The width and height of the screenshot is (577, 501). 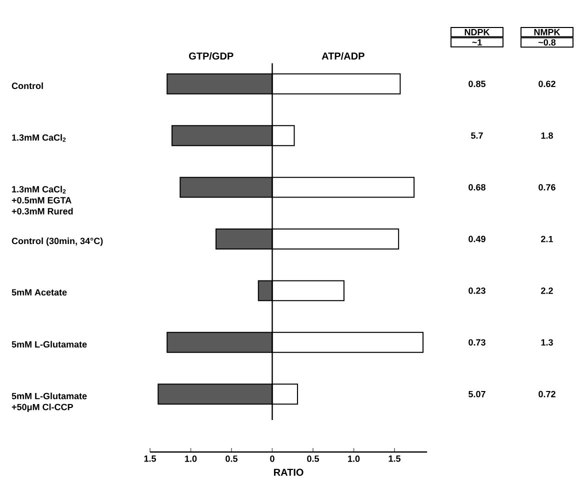 What do you see at coordinates (477, 291) in the screenshot?
I see `text: 0.23` at bounding box center [477, 291].